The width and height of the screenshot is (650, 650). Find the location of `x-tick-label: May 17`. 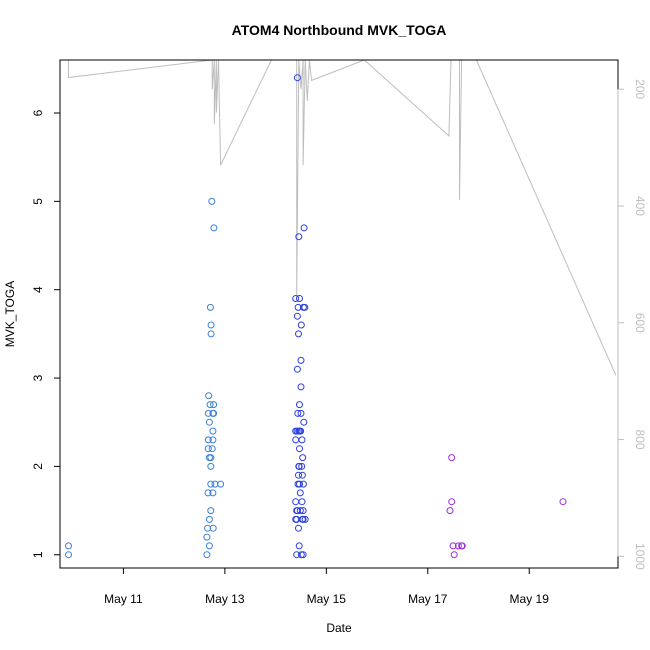

x-tick-label: May 17 is located at coordinates (428, 599).